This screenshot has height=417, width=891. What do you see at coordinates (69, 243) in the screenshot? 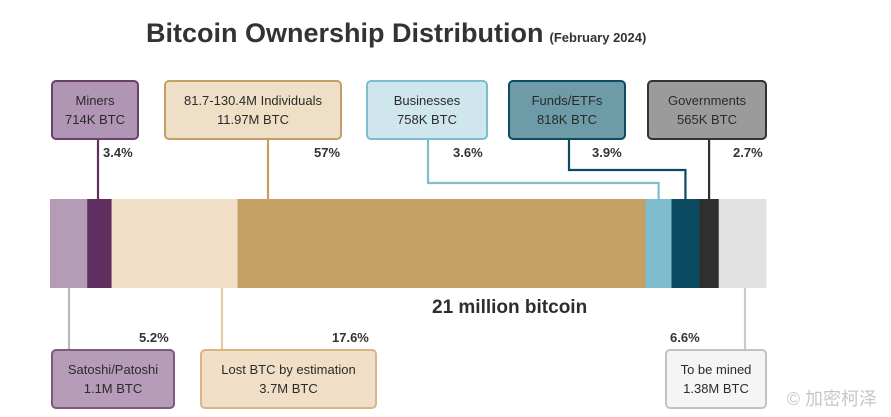
I see `bar-segment-satoshi` at bounding box center [69, 243].